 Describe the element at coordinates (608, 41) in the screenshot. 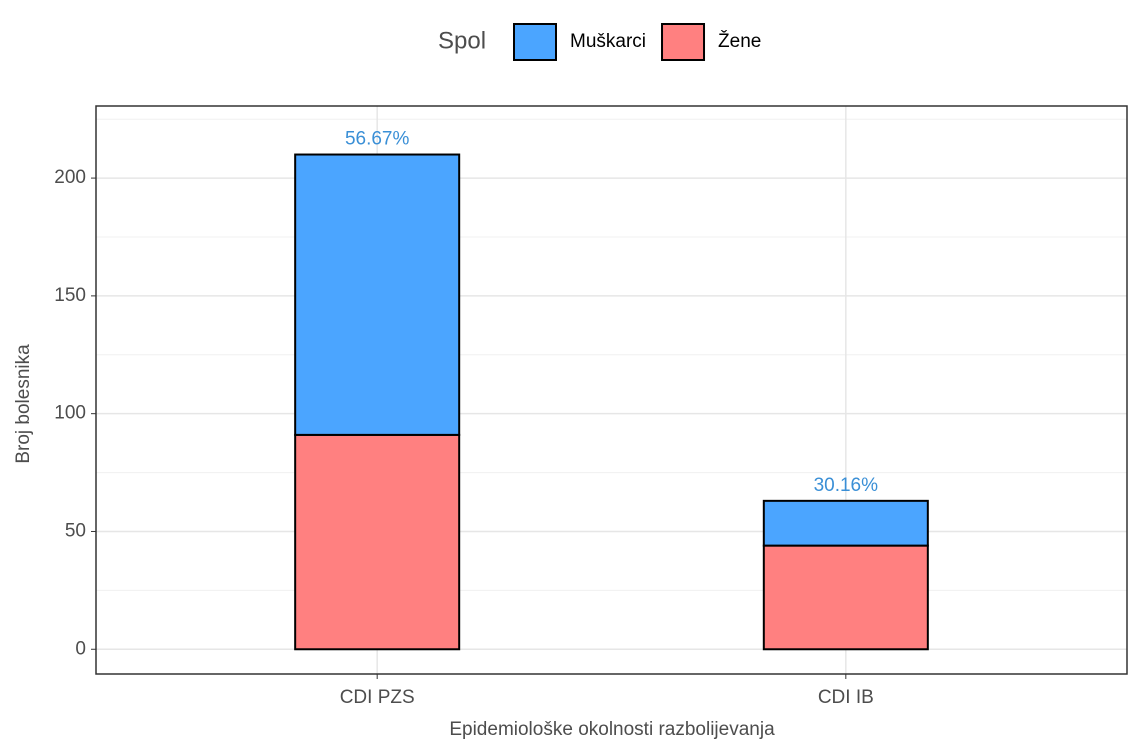

I see `legend-label: Muškarci` at that location.